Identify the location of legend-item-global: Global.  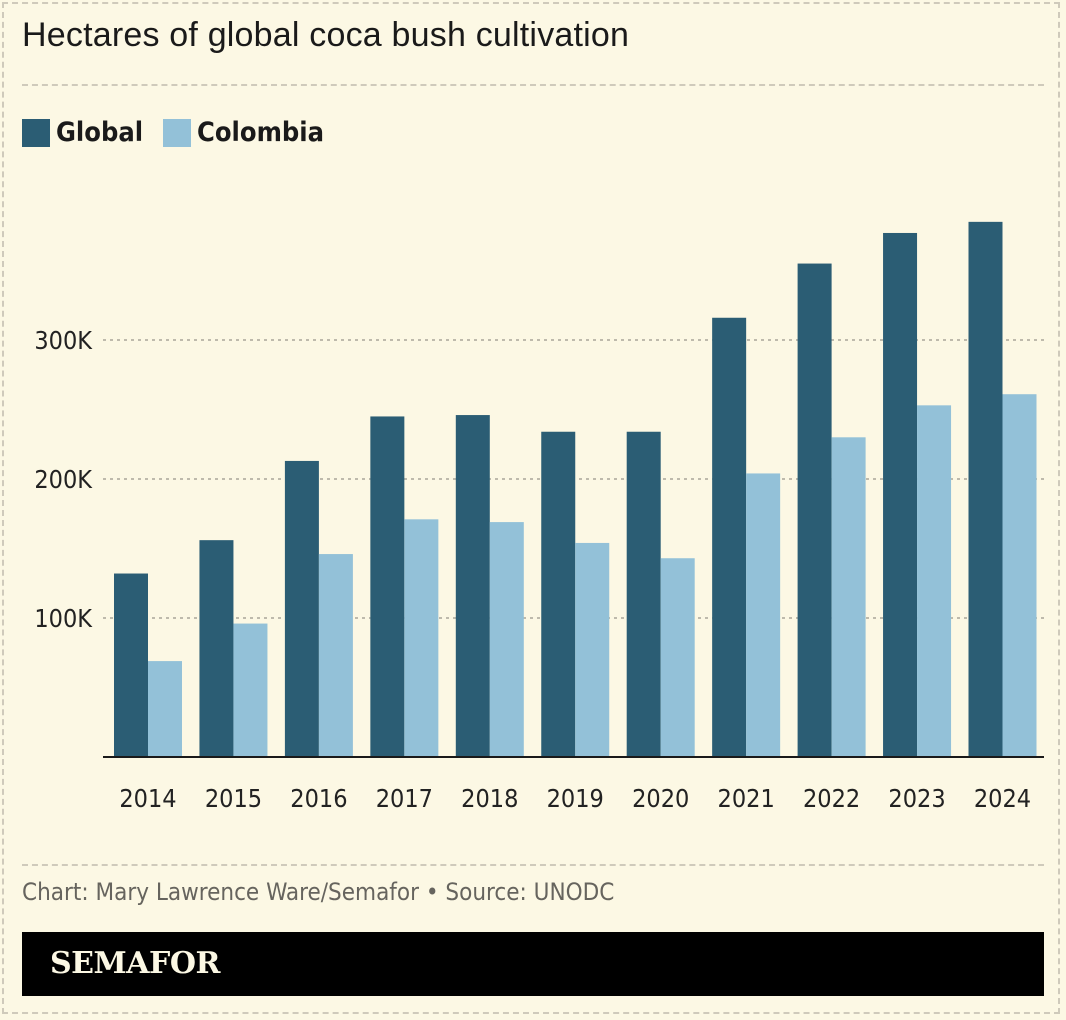
(82, 132).